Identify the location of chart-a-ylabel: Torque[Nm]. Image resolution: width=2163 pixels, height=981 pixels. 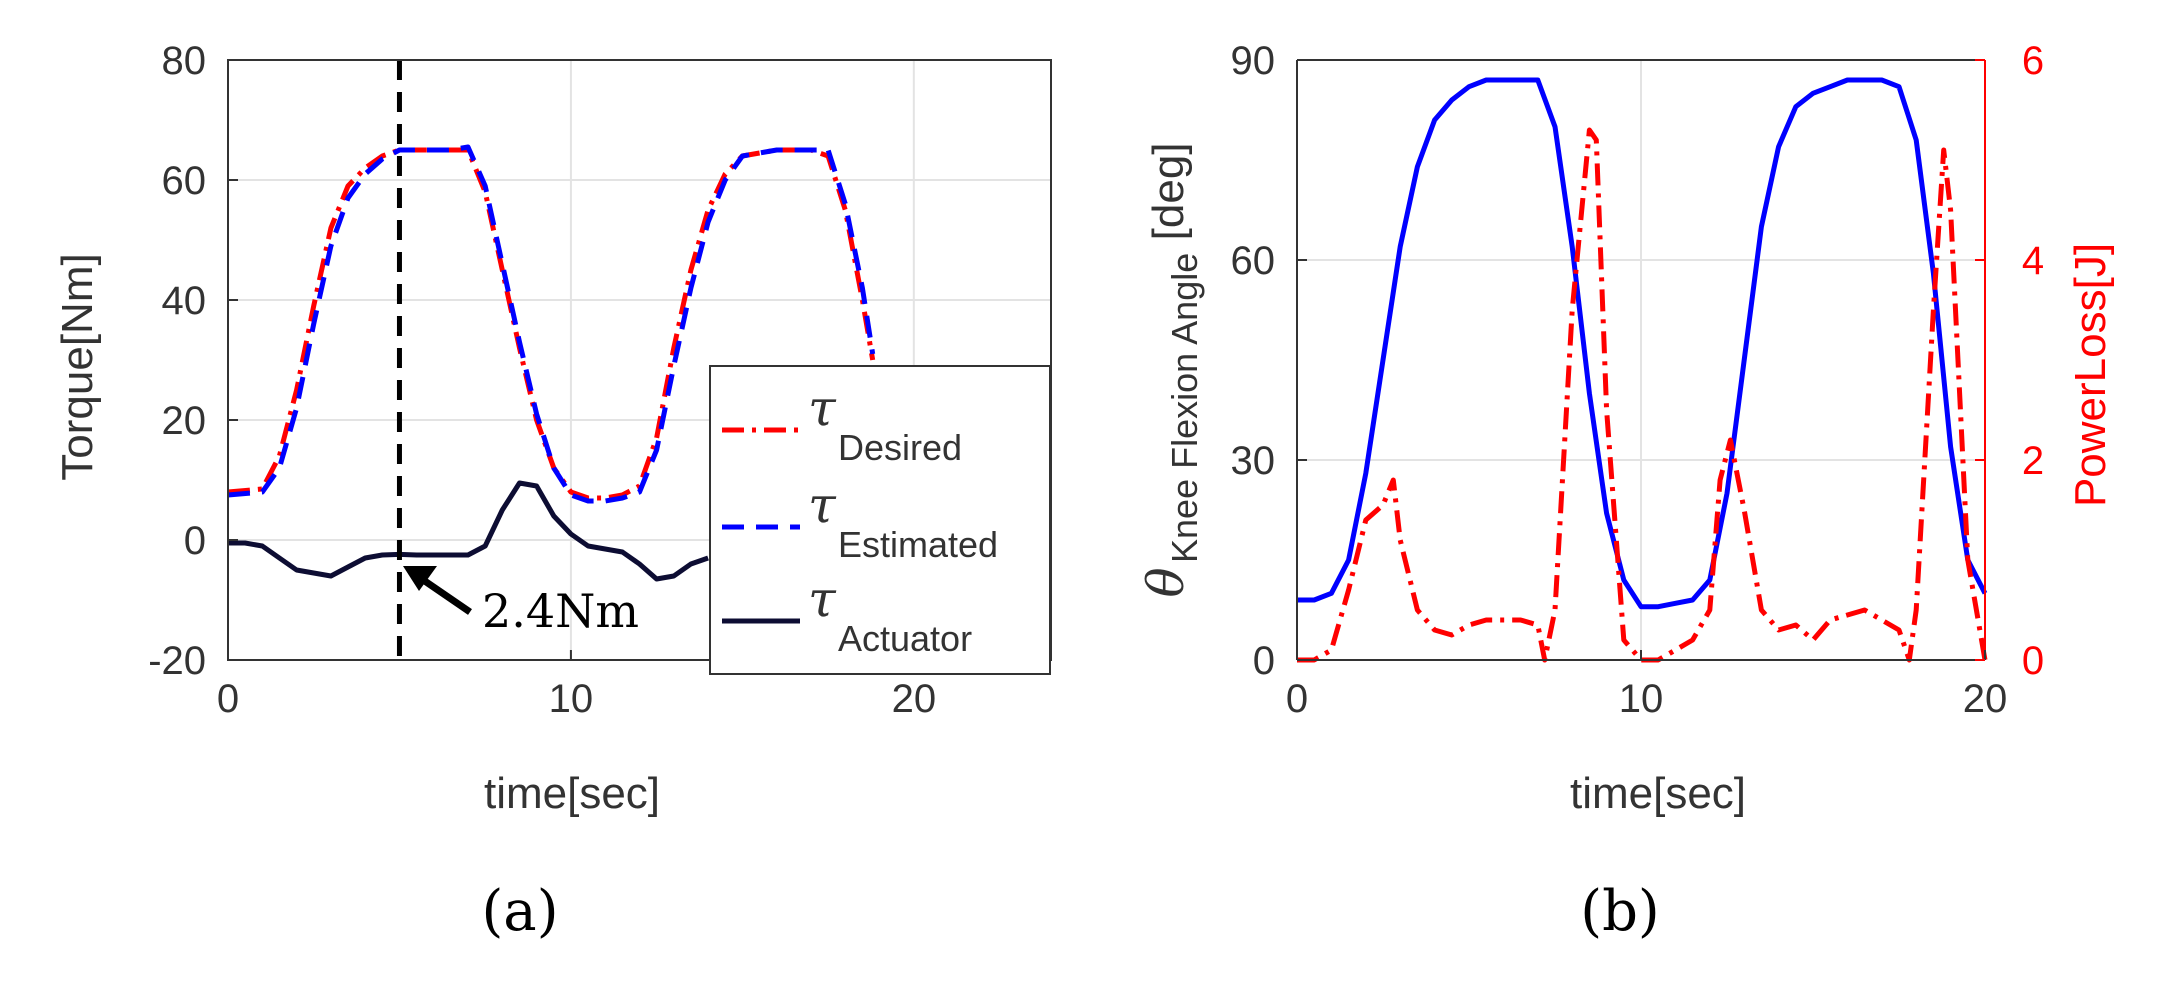
(77, 366).